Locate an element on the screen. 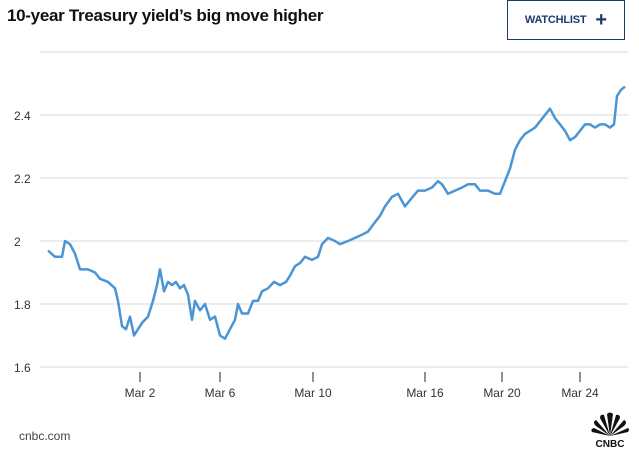  x-tick-label: Mar 20 is located at coordinates (502, 393).